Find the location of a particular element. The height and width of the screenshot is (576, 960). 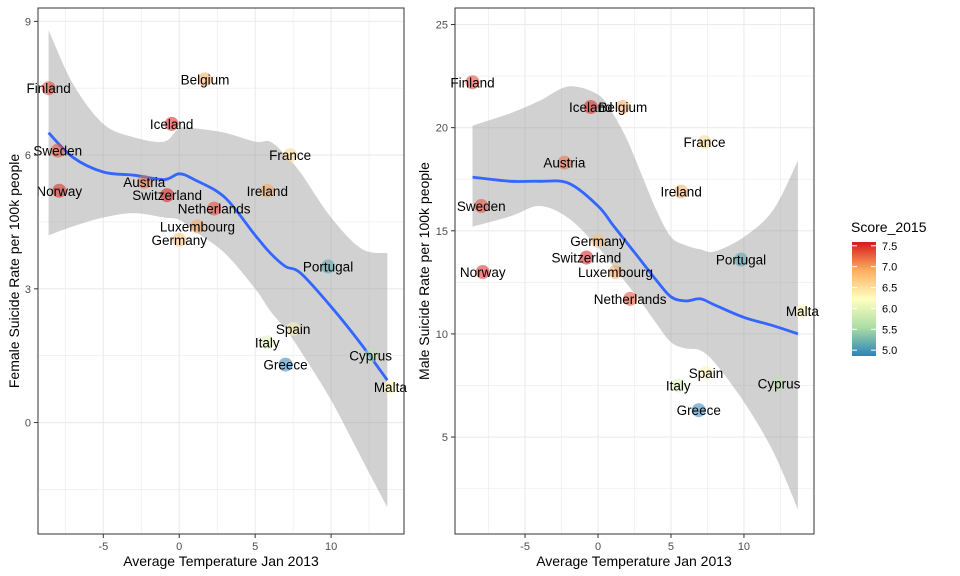

female-point-netherlands is located at coordinates (214, 208).